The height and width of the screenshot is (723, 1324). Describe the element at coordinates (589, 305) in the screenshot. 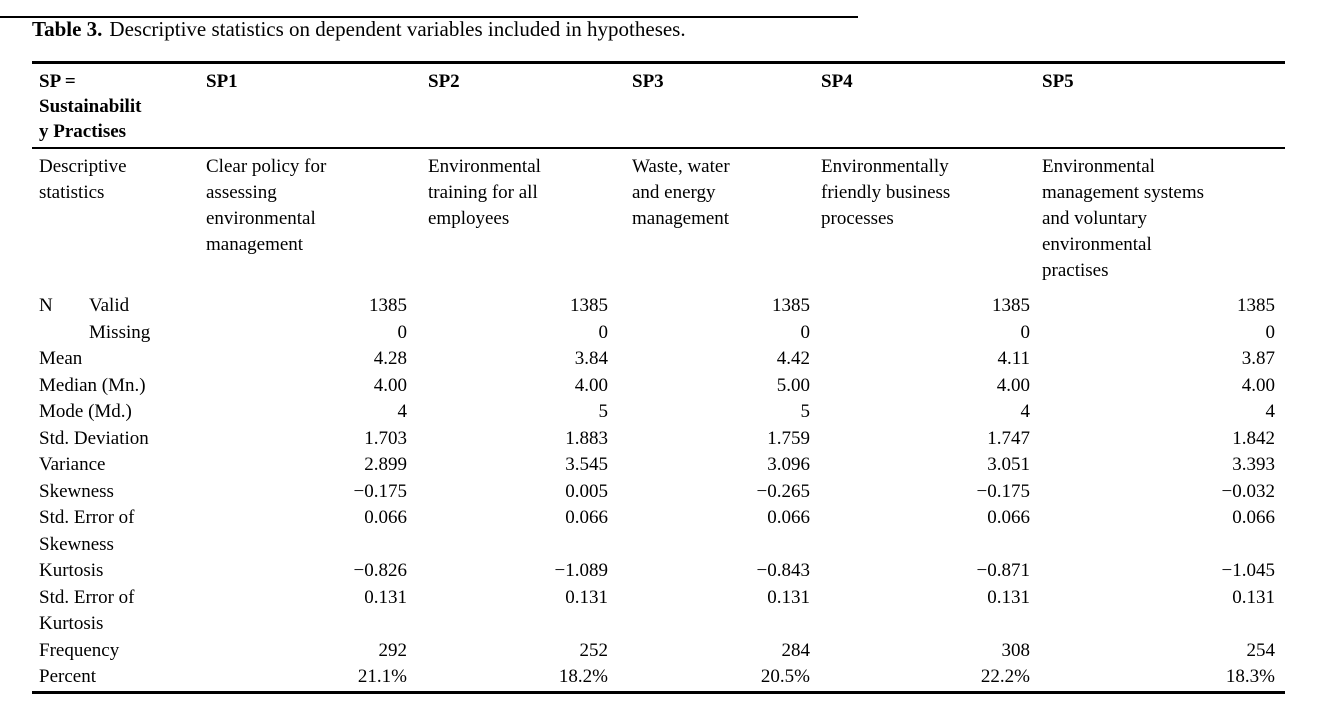

I see `value-cell-sp2: 1385` at that location.